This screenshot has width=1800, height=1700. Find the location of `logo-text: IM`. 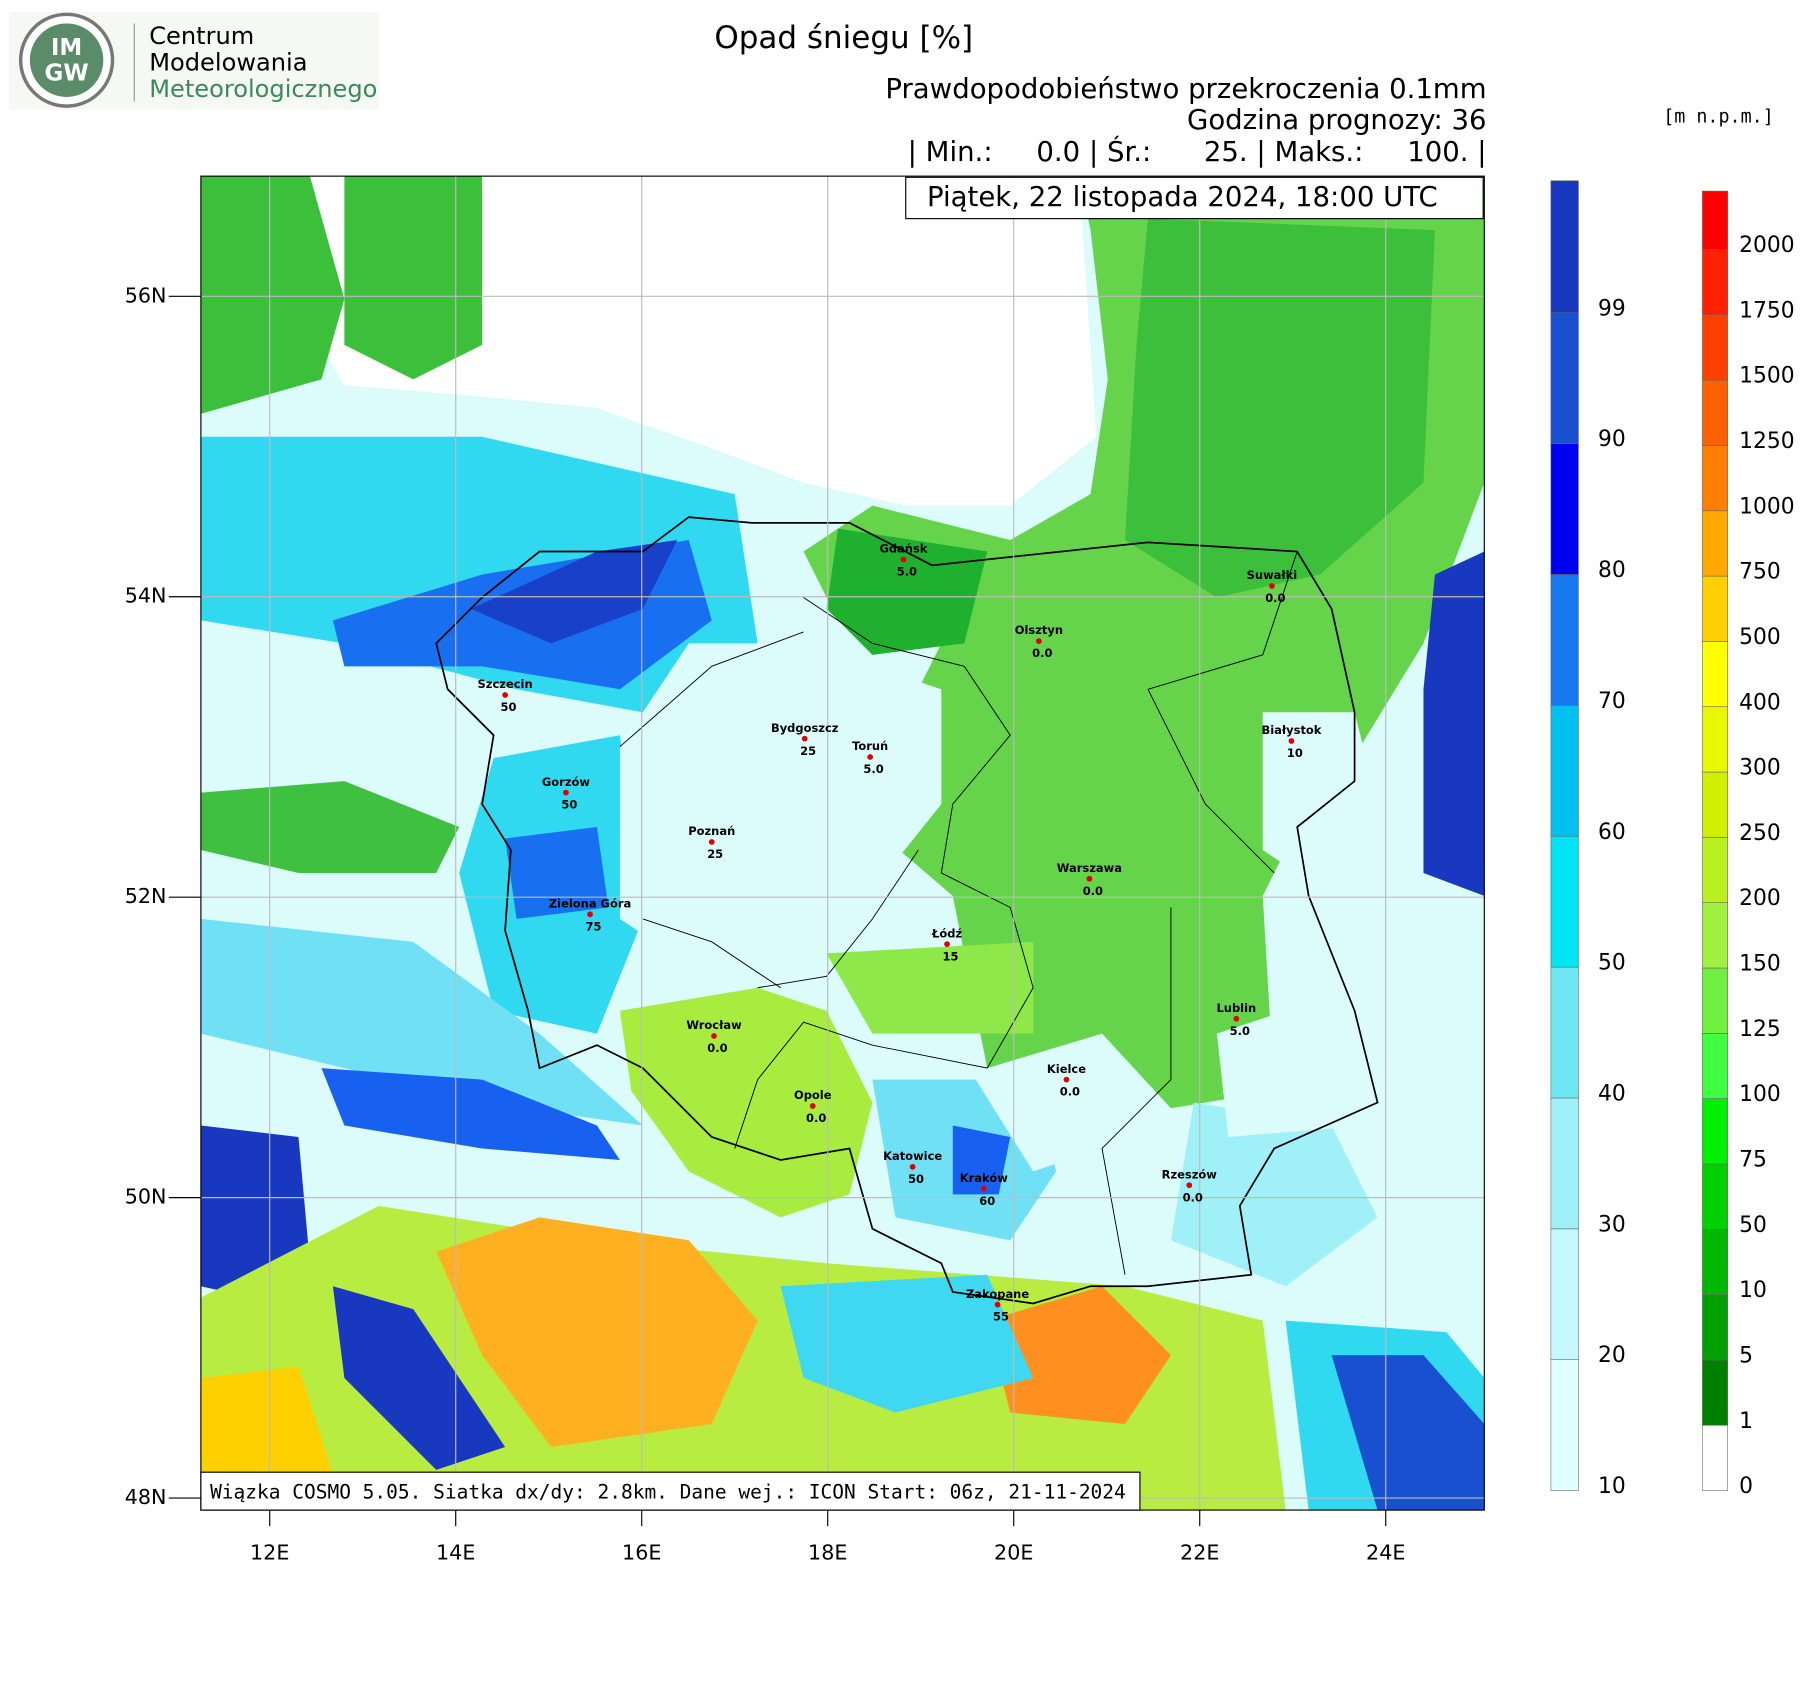

logo-text: IM is located at coordinates (66, 48).